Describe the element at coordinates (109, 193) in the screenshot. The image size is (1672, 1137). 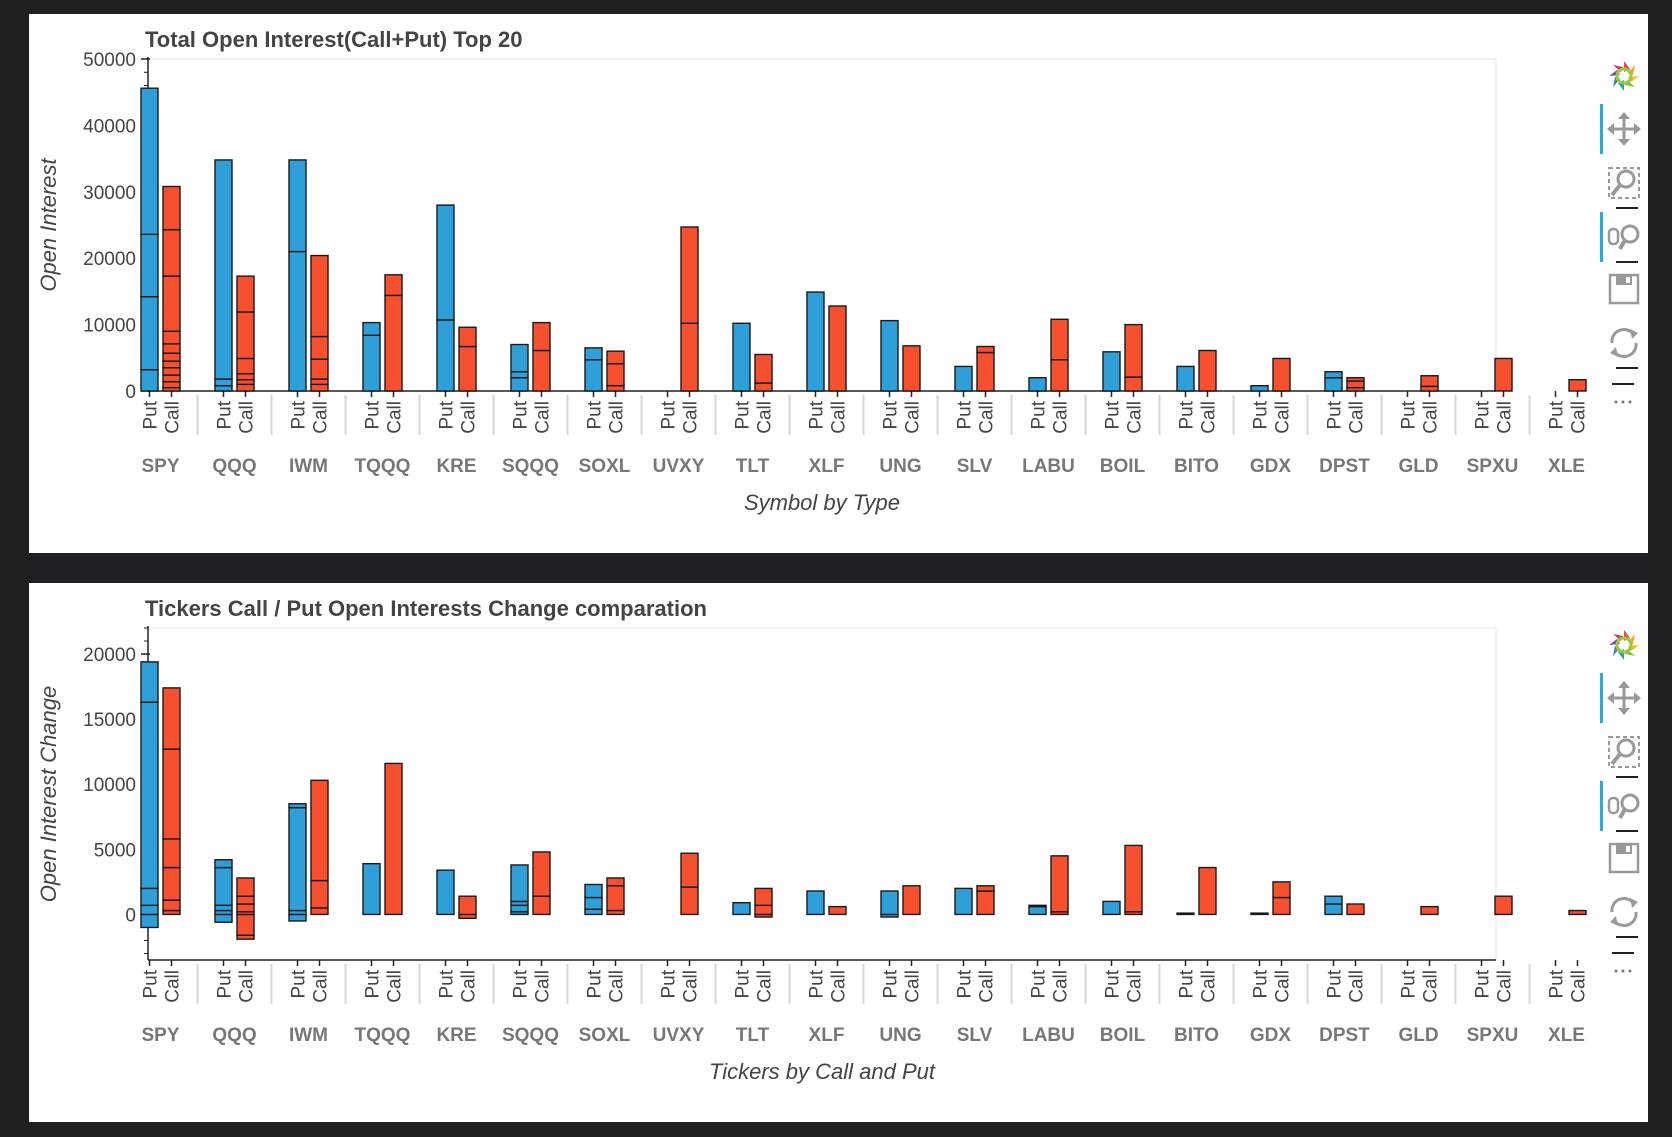
I see `y-tick-label: 30000` at that location.